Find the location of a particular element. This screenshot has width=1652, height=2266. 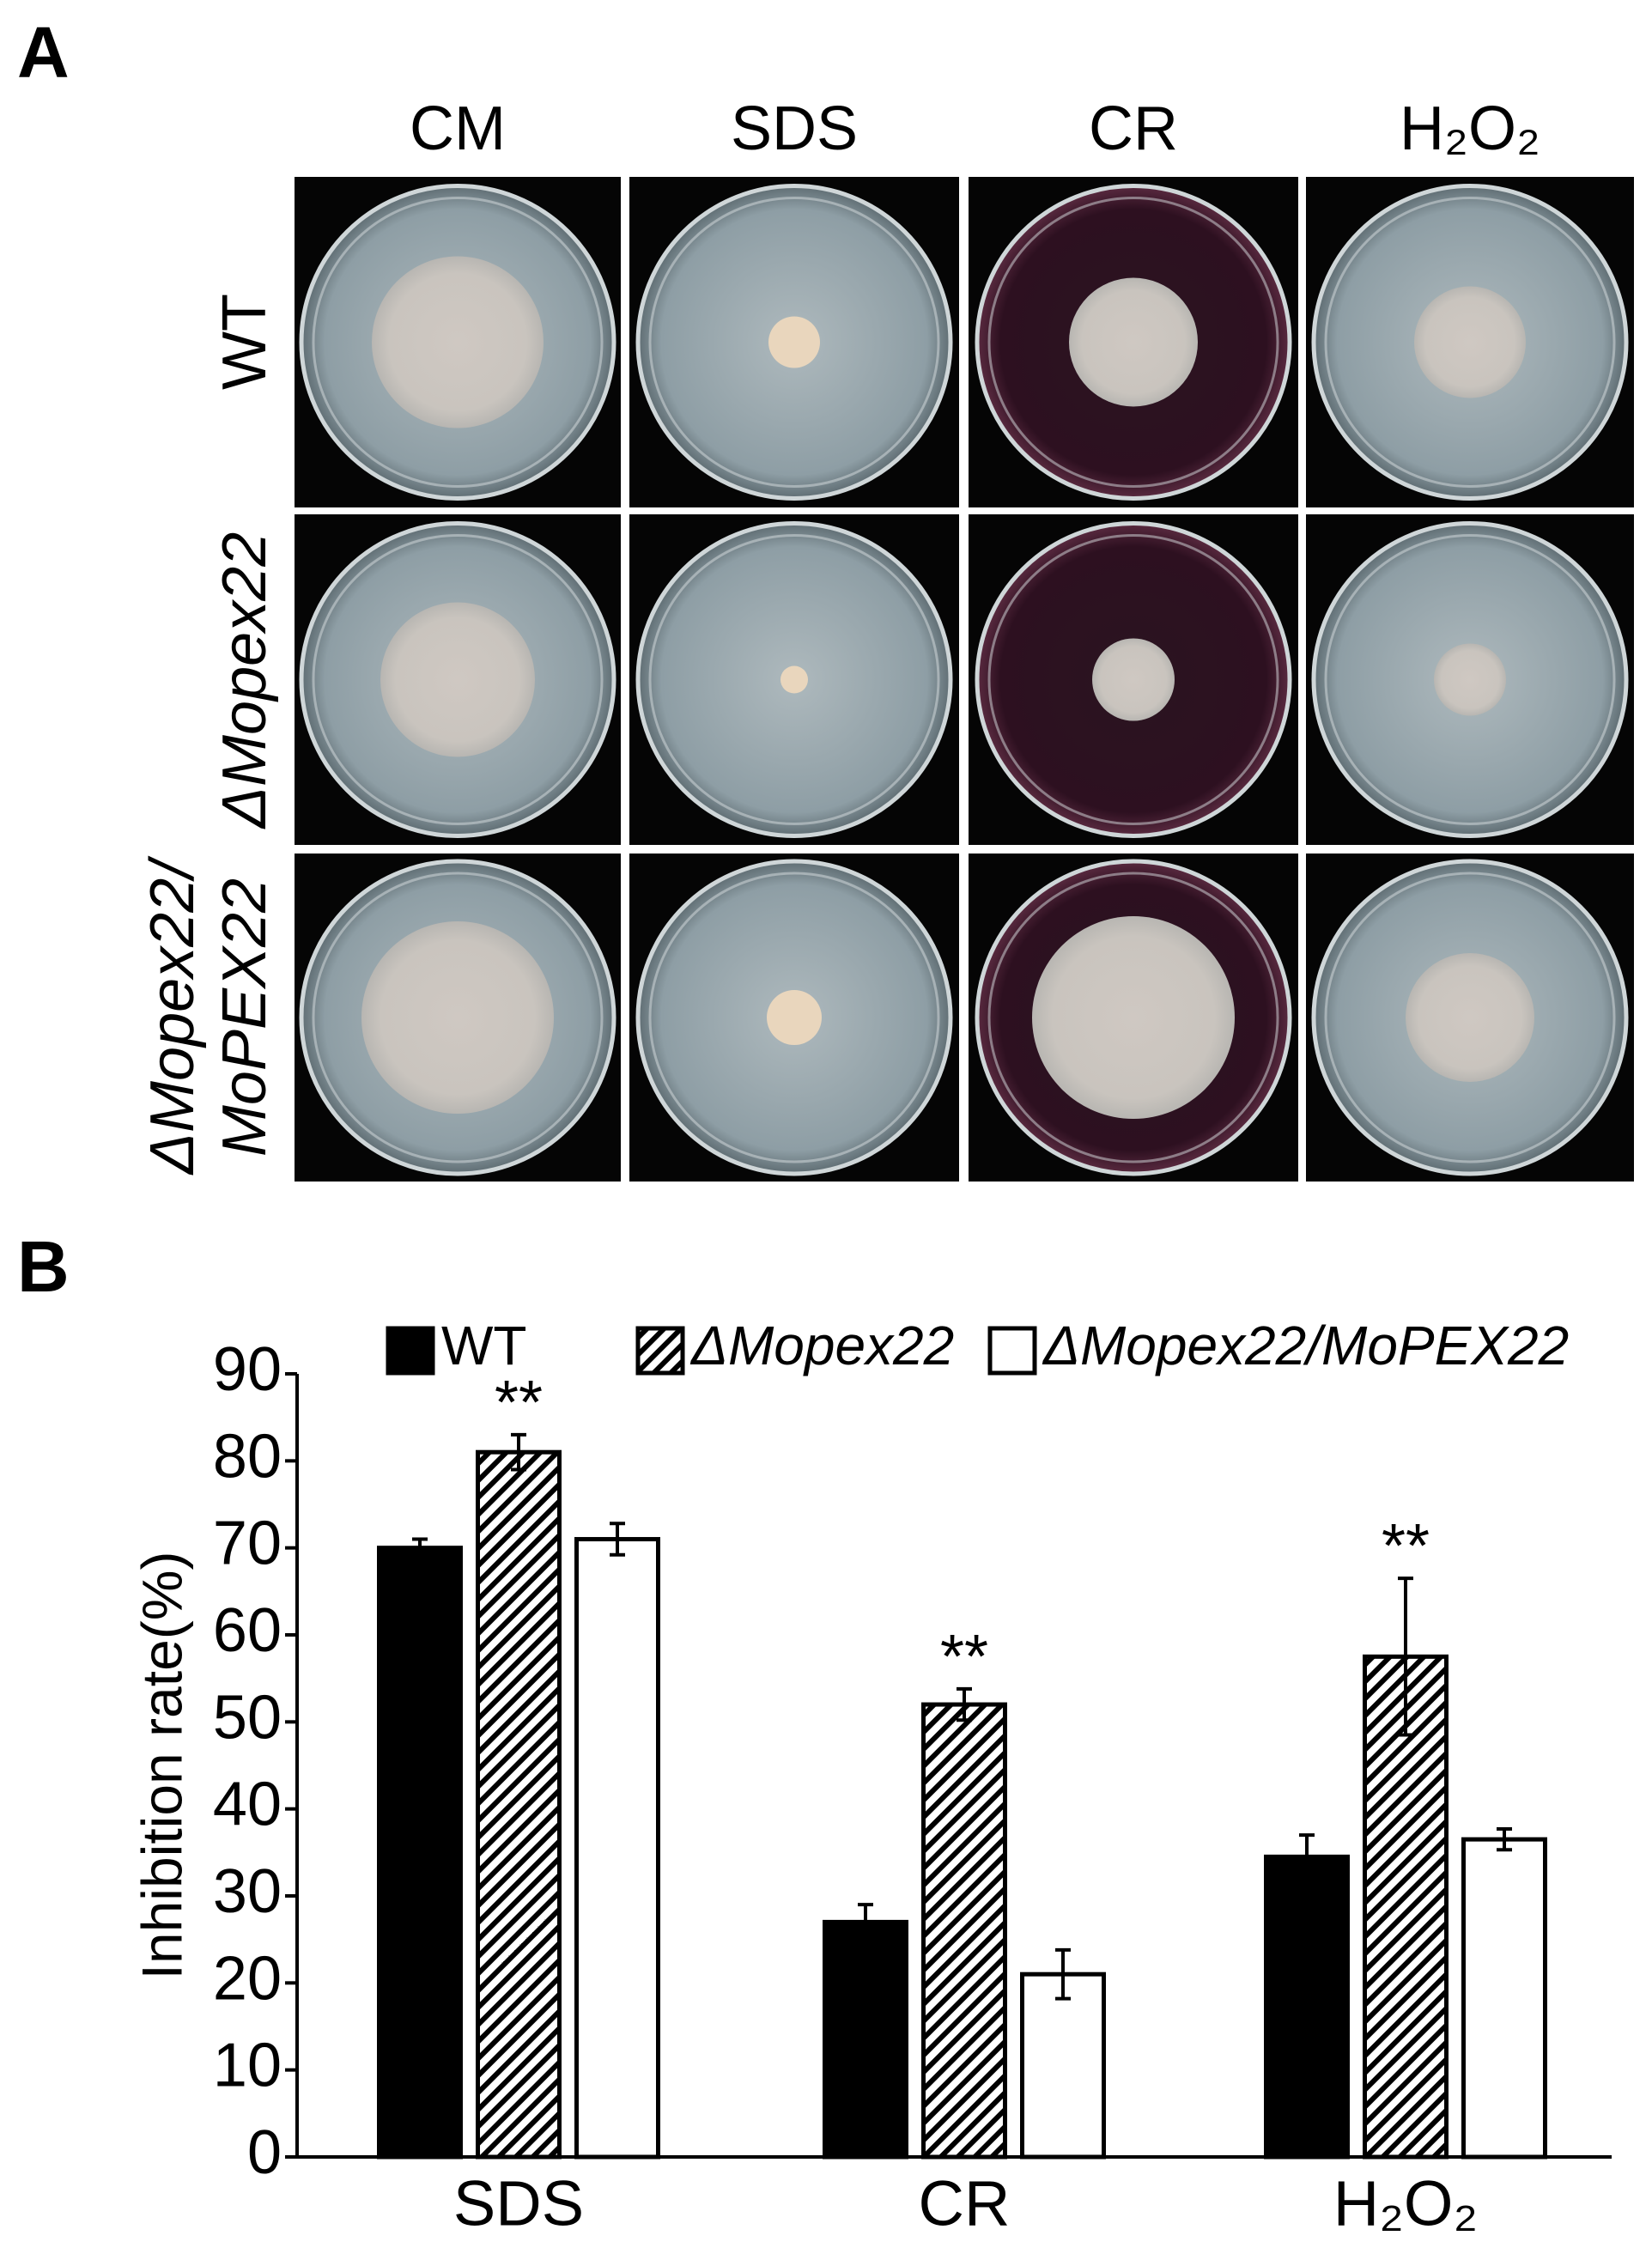

column-label: CM is located at coordinates (458, 128).